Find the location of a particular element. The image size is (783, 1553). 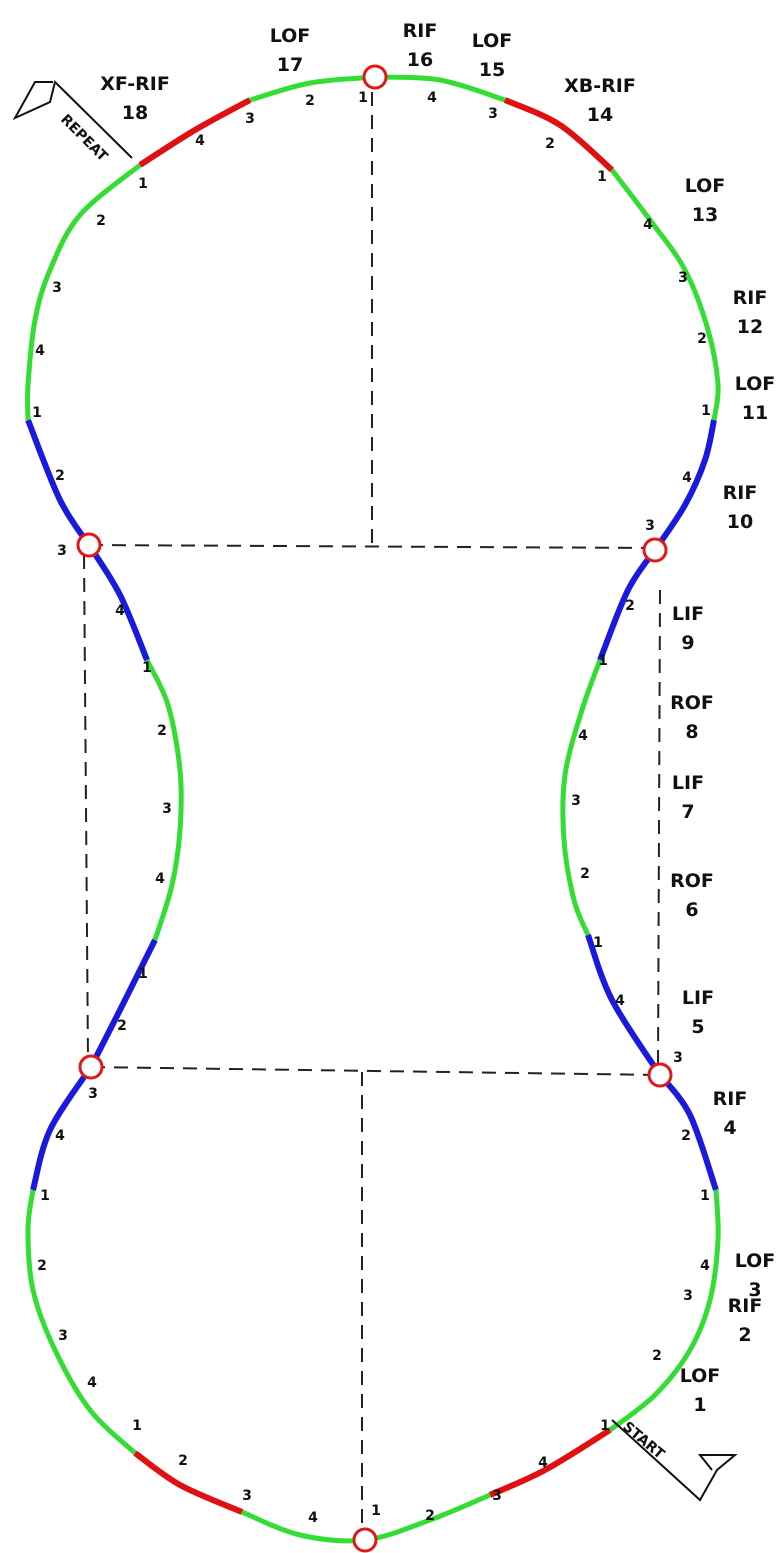

step-number: 4 is located at coordinates (729, 1128).